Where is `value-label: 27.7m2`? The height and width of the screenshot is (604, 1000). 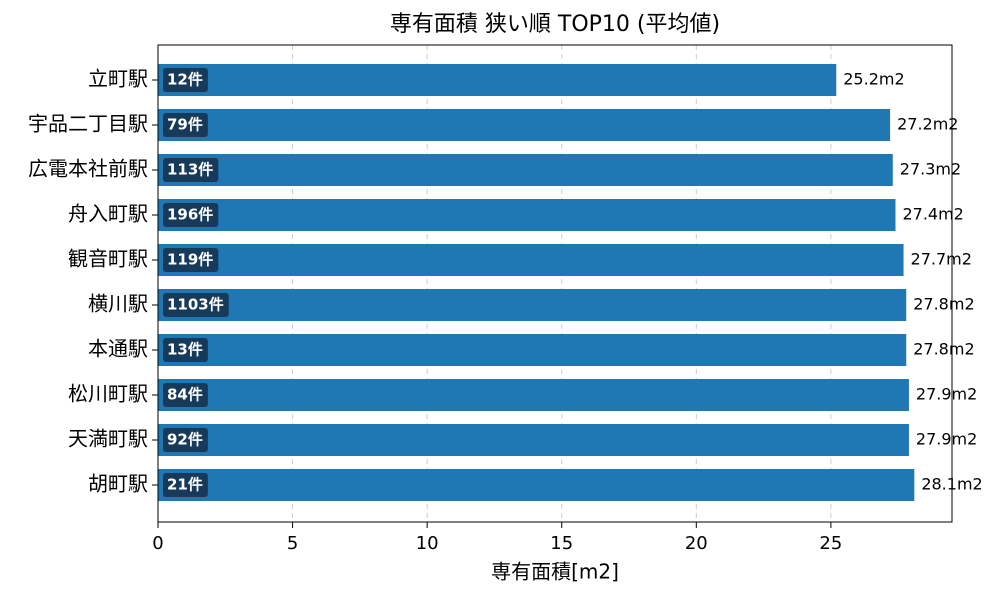
value-label: 27.7m2 is located at coordinates (941, 259).